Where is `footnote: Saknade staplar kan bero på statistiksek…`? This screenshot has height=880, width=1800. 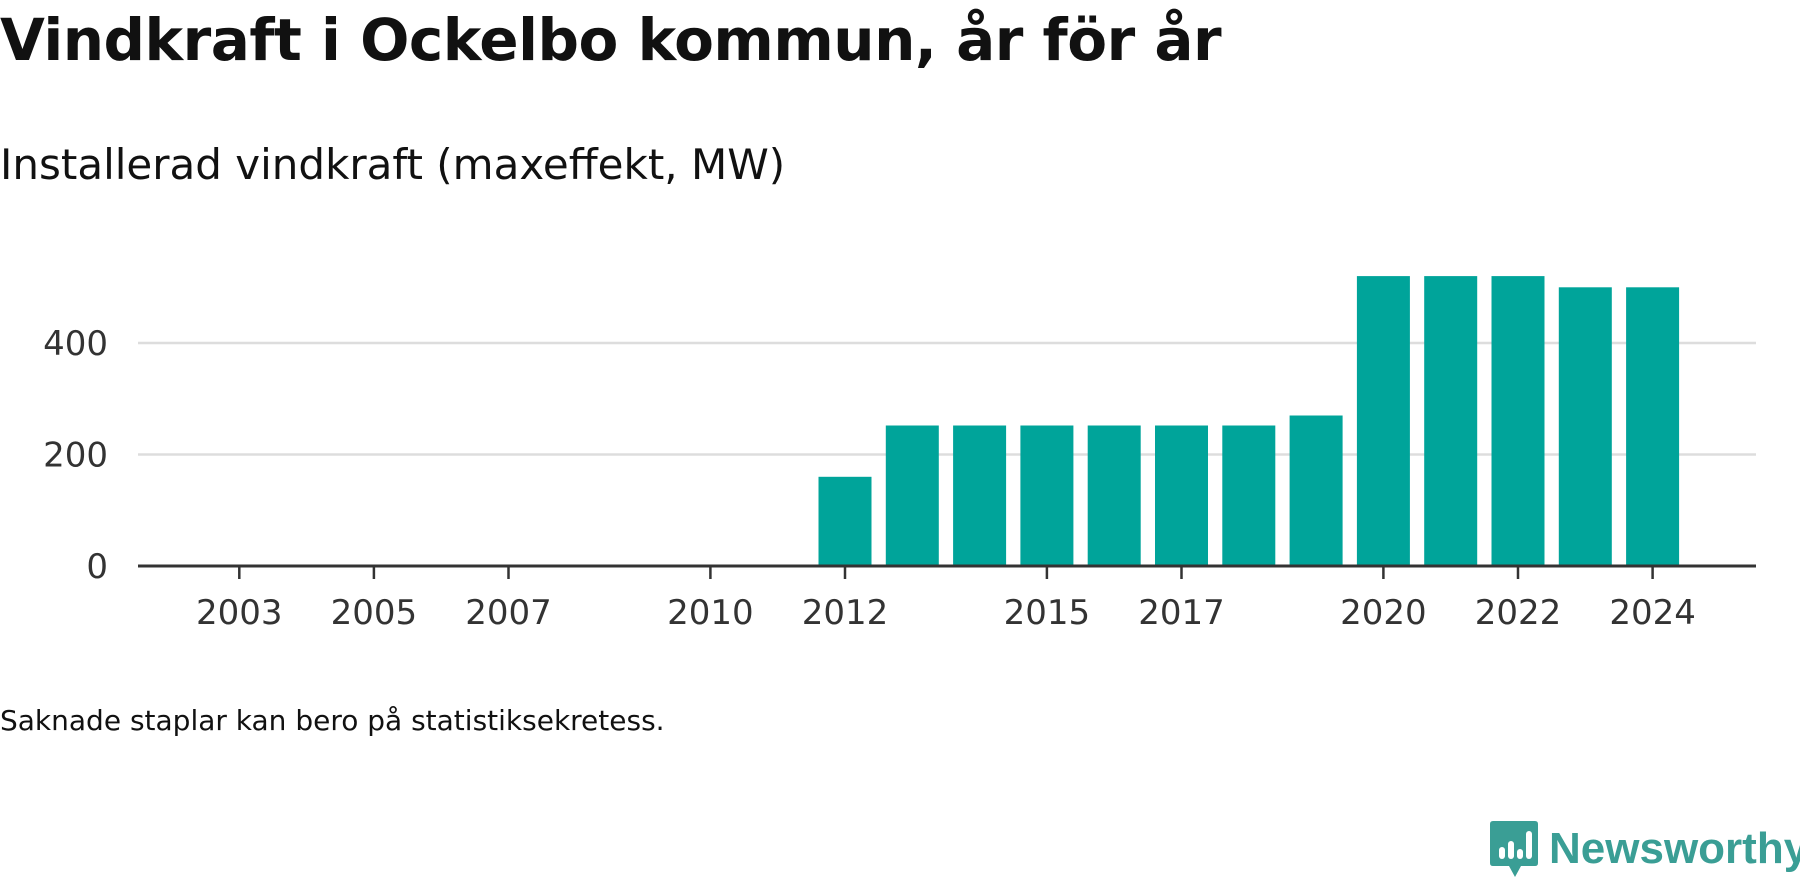
footnote: Saknade staplar kan bero på statistiksek… is located at coordinates (332, 720).